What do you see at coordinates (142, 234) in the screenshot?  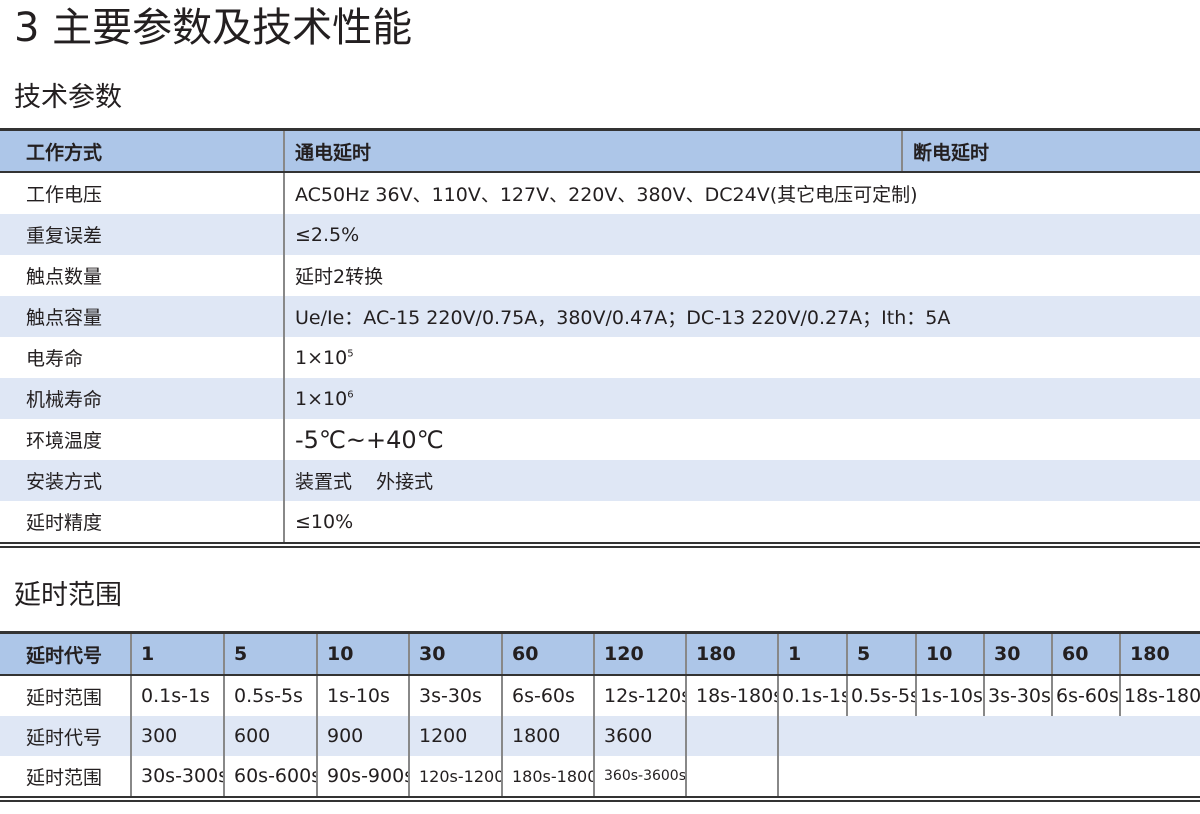 I see `param-label: 重复误差` at bounding box center [142, 234].